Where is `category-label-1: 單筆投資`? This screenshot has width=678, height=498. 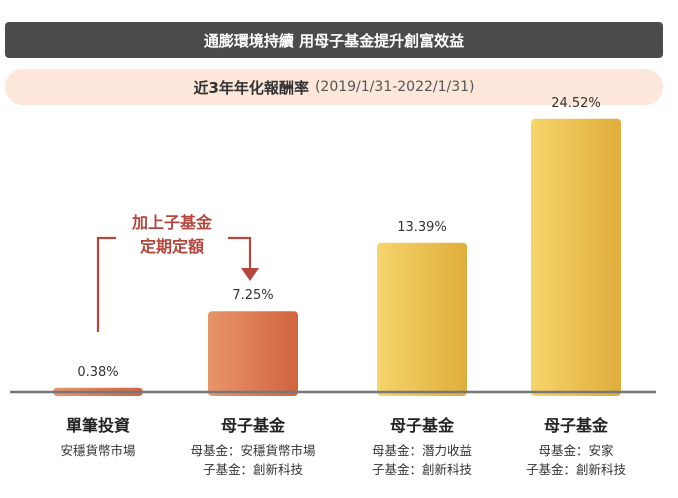 category-label-1: 單筆投資 is located at coordinates (98, 425).